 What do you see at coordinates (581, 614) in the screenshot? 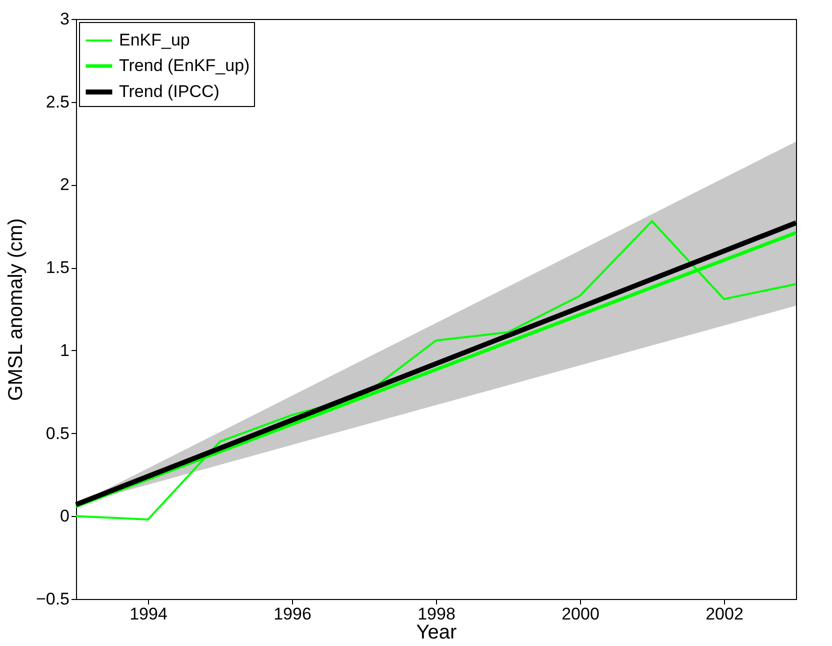
I see `x-tick-label: 2000` at bounding box center [581, 614].